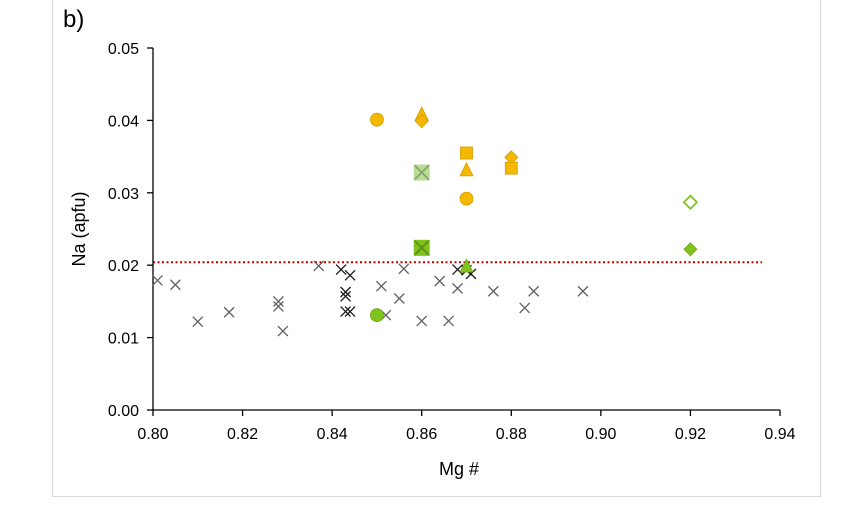  What do you see at coordinates (242, 434) in the screenshot?
I see `x-tick-label: 0.82` at bounding box center [242, 434].